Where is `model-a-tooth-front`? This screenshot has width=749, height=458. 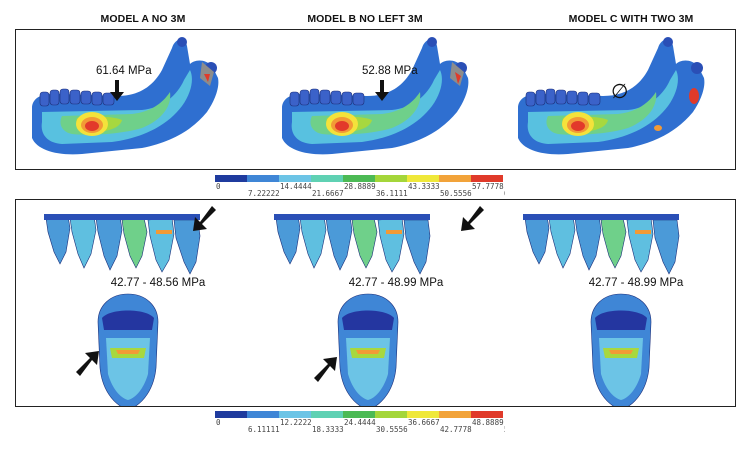
model-a-tooth-front is located at coordinates (128, 349).